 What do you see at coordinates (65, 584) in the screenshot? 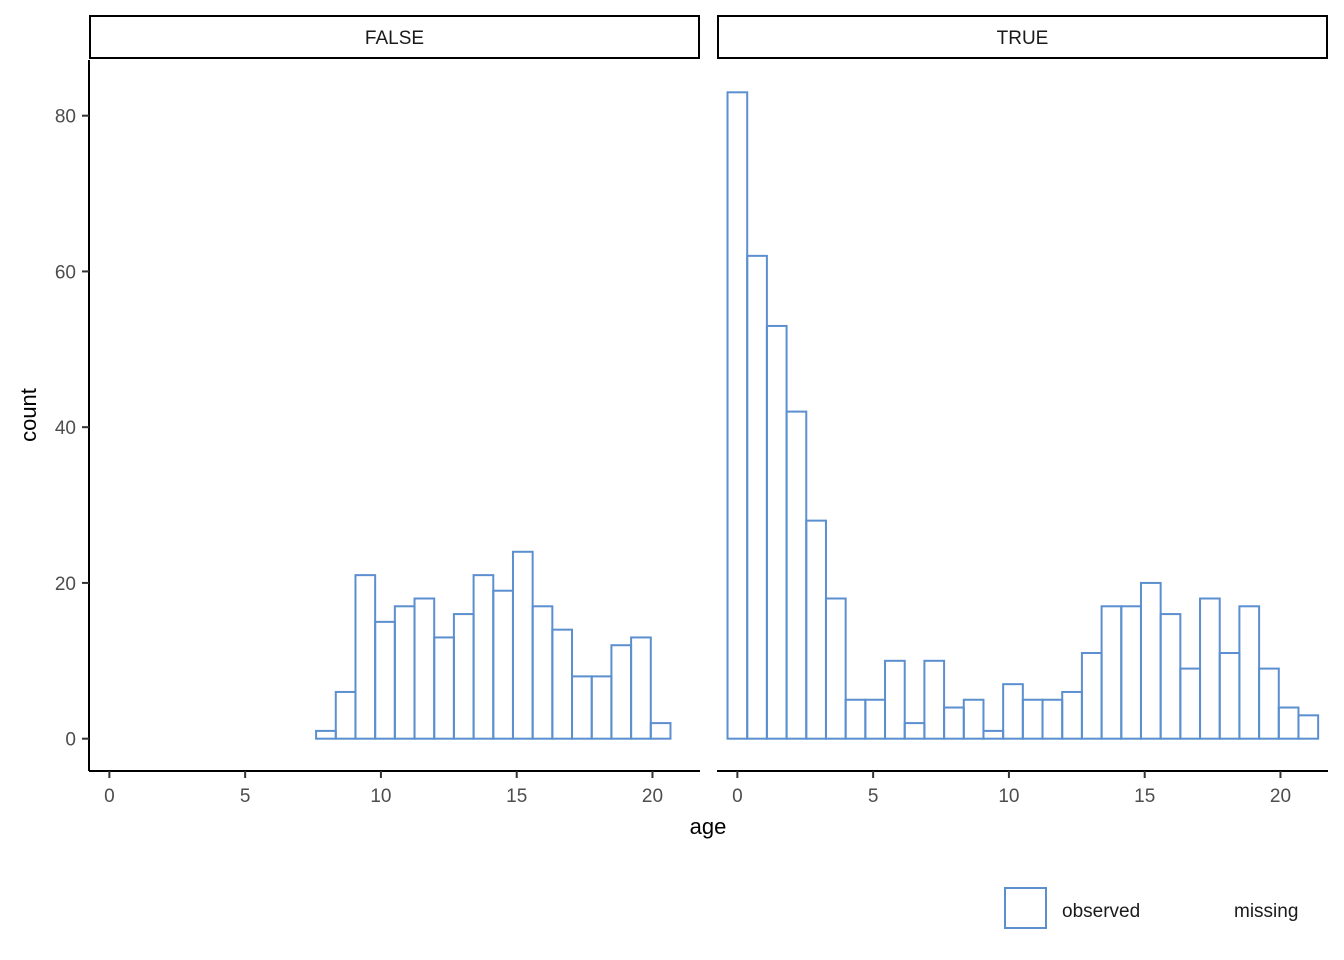
I see `y-tick-label: 20` at bounding box center [65, 584].